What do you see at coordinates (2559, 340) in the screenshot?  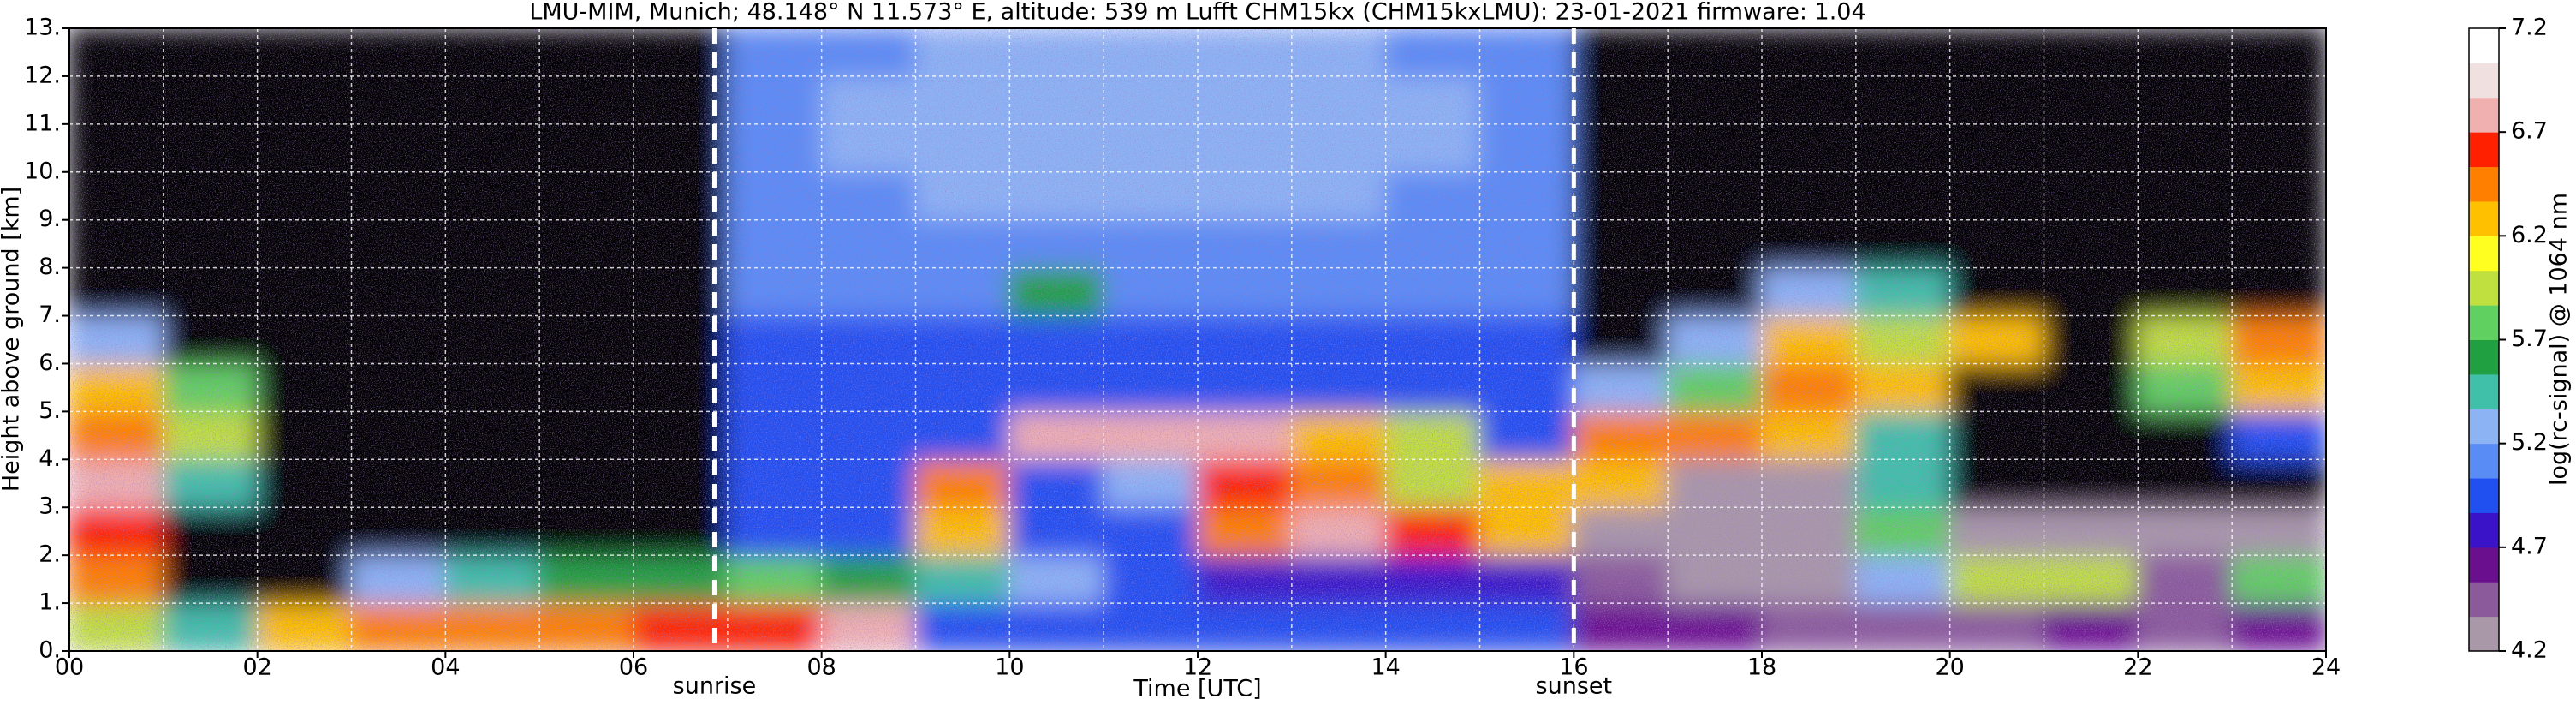 I see `colorbar-label: log(rc-signal) @ 1064 nm` at bounding box center [2559, 340].